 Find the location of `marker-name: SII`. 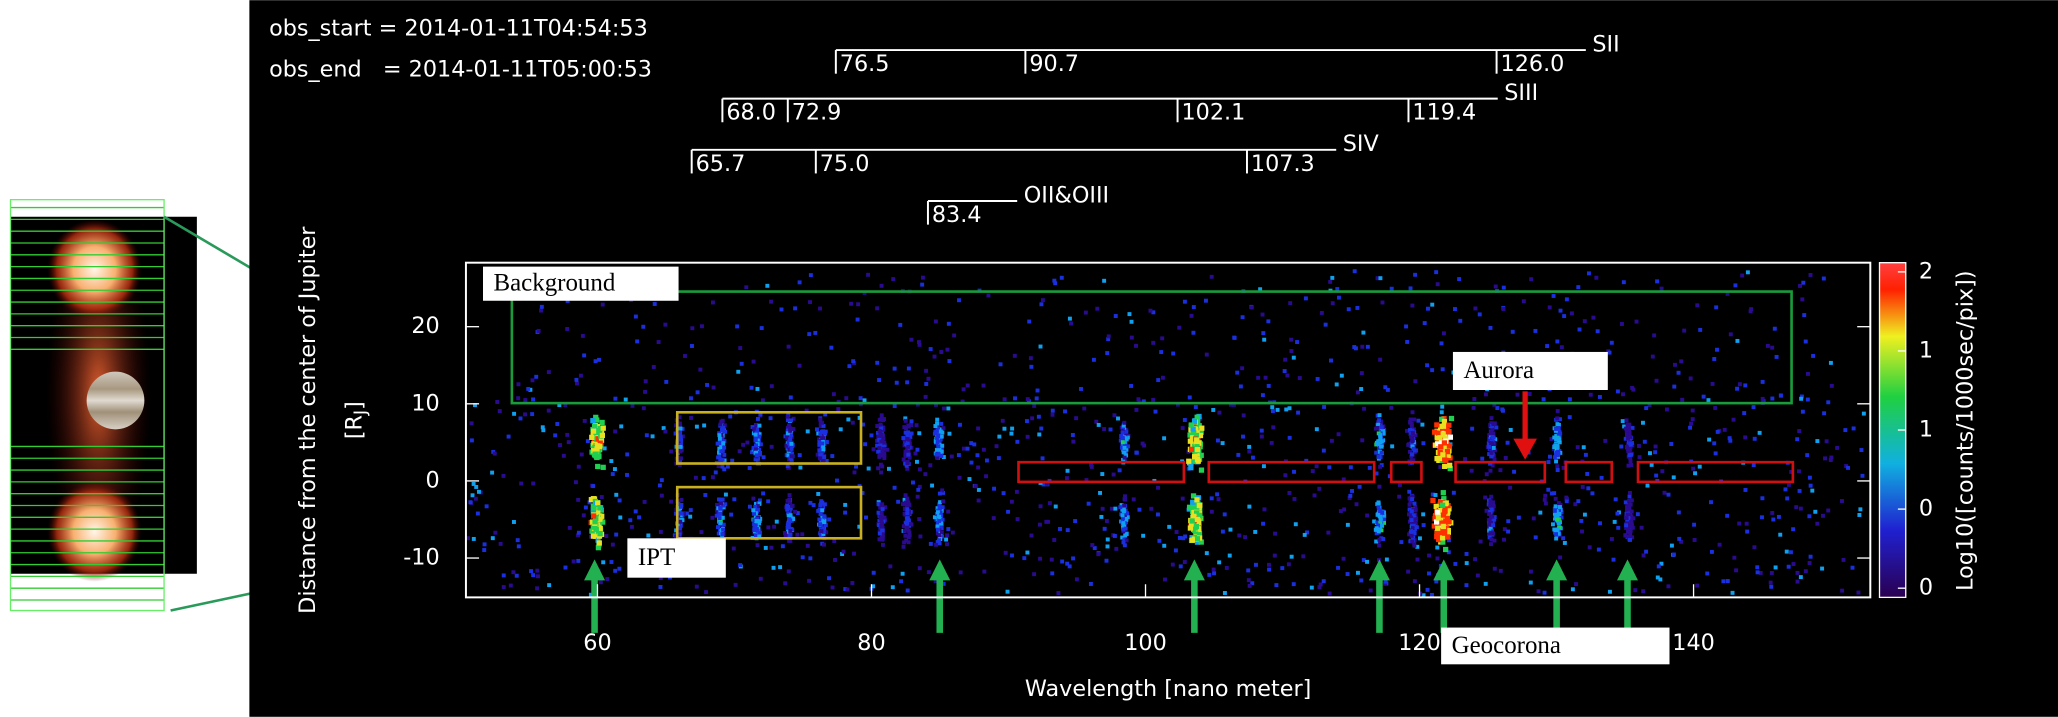

marker-name: SII is located at coordinates (1605, 44).